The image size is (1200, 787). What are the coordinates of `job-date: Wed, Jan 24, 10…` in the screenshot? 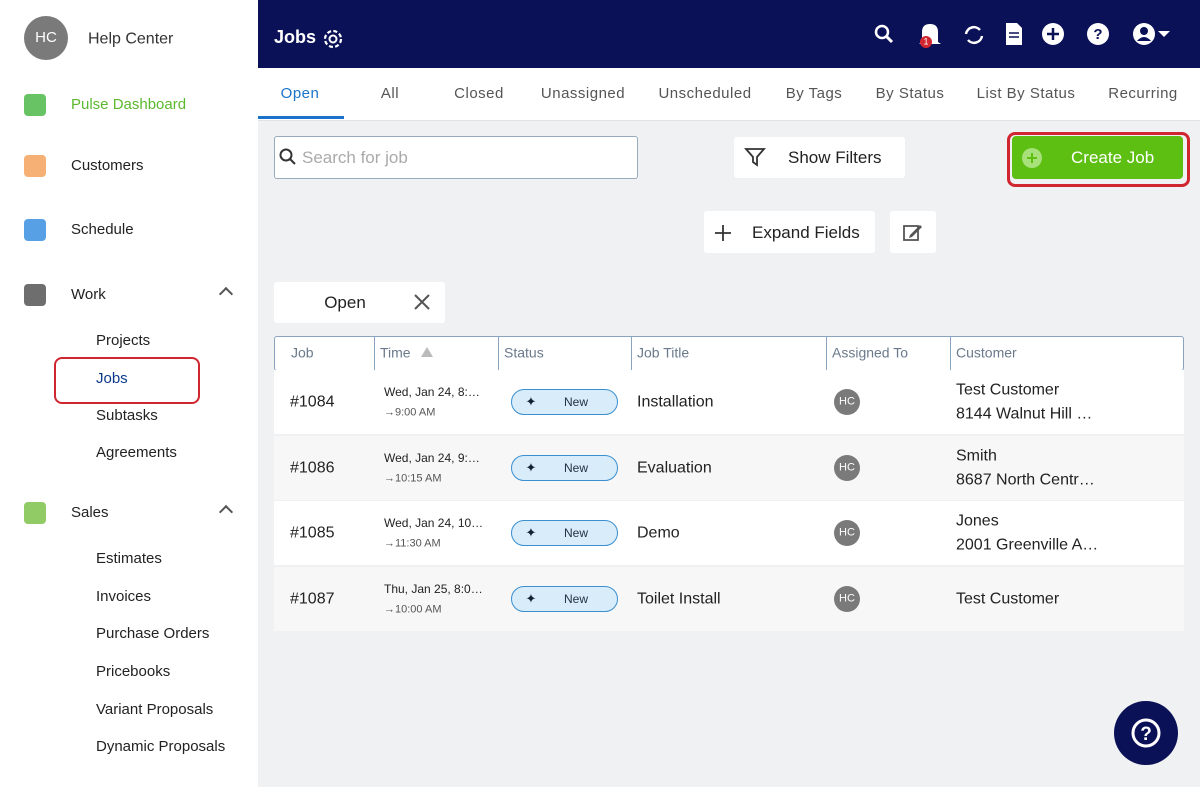 It's located at (434, 522).